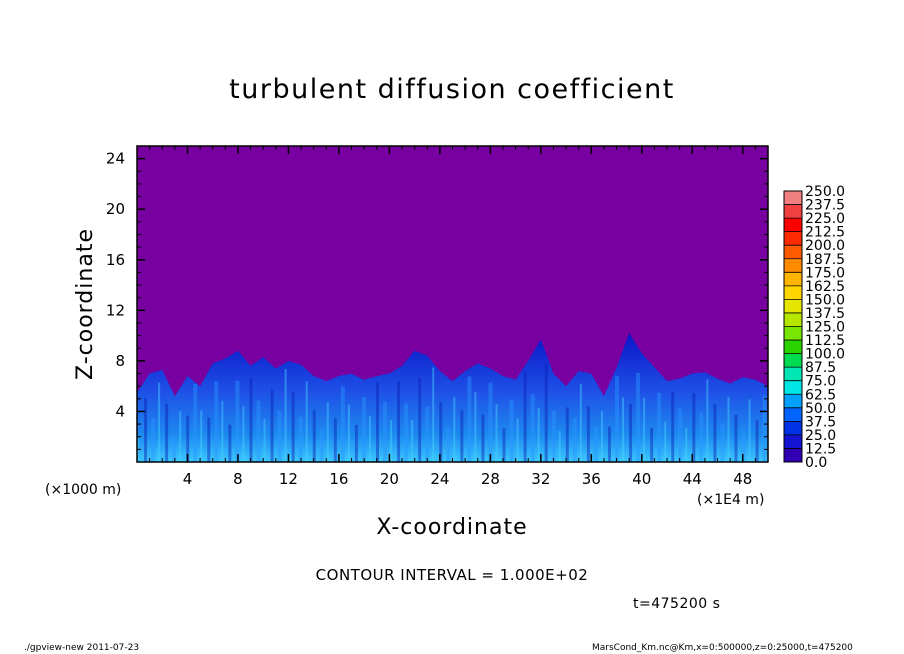 This screenshot has width=904, height=654. I want to click on x-tick-label: 40, so click(641, 479).